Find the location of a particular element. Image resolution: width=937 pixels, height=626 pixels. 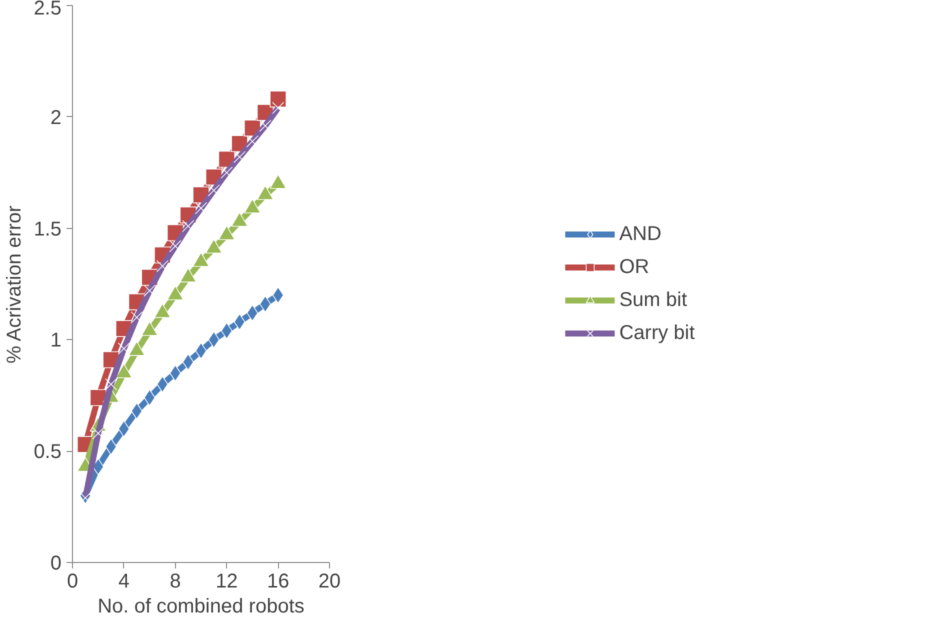

legend-label: OR is located at coordinates (634, 267).